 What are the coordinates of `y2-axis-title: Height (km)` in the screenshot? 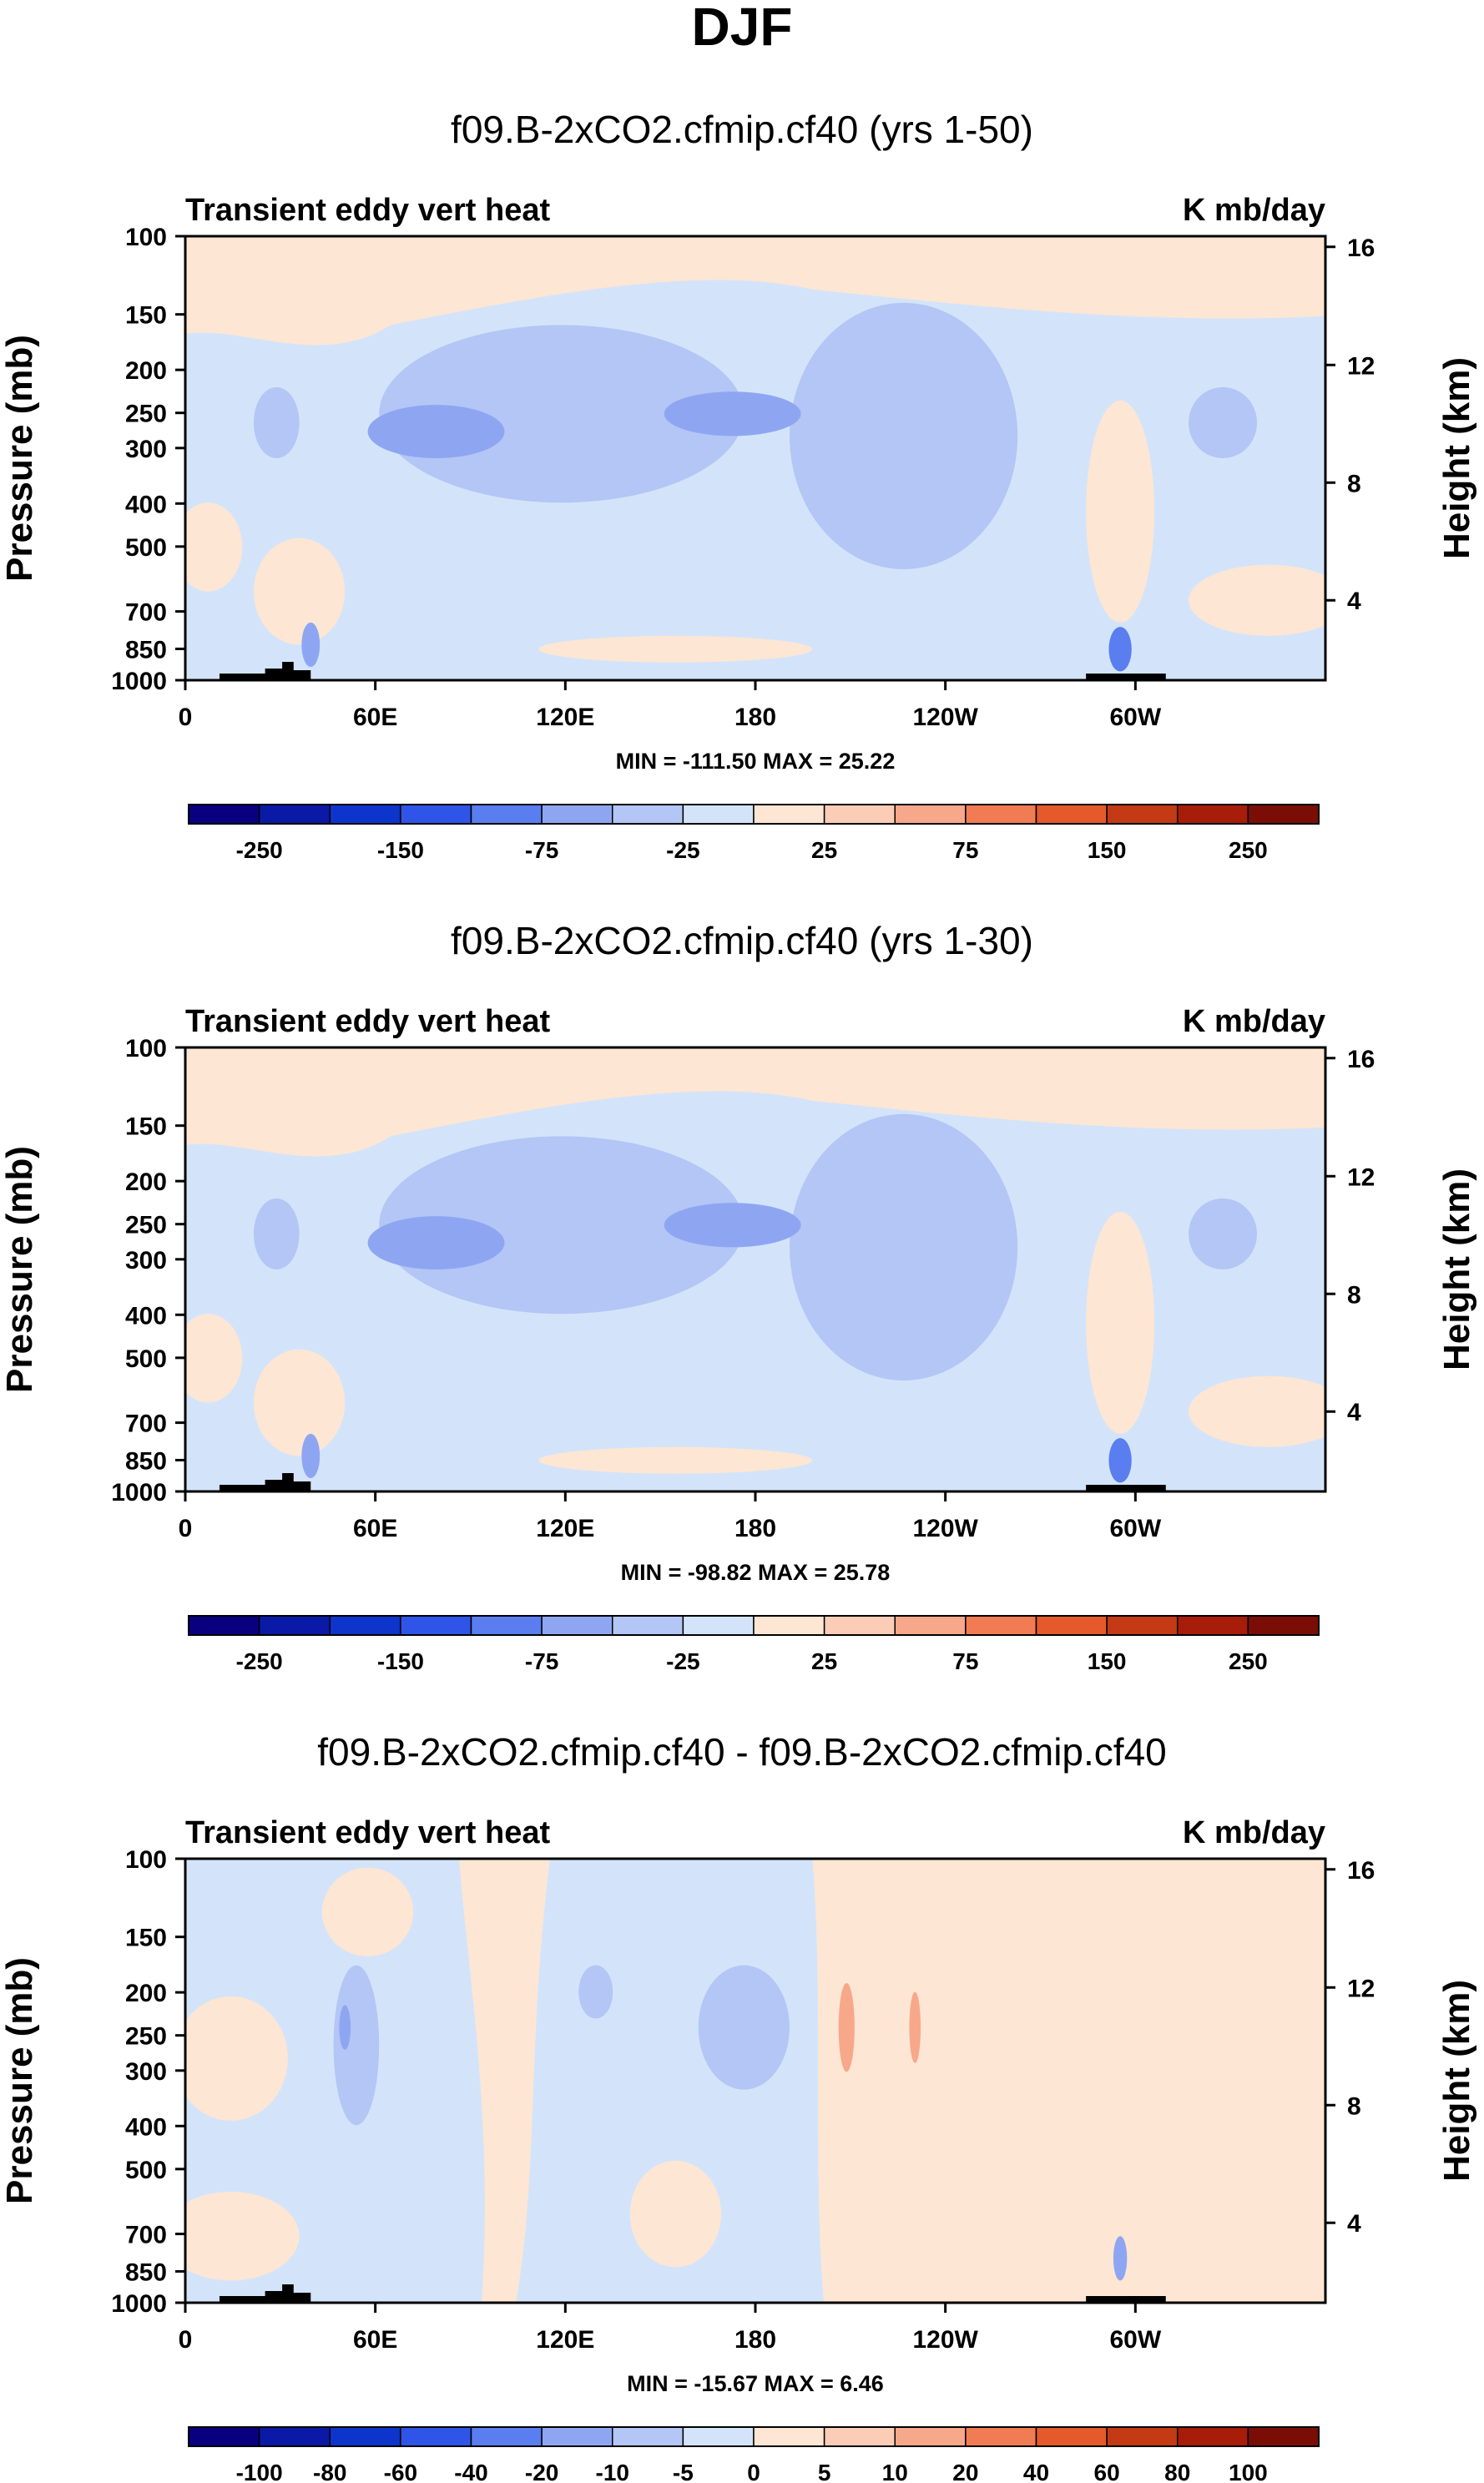 It's located at (1456, 458).